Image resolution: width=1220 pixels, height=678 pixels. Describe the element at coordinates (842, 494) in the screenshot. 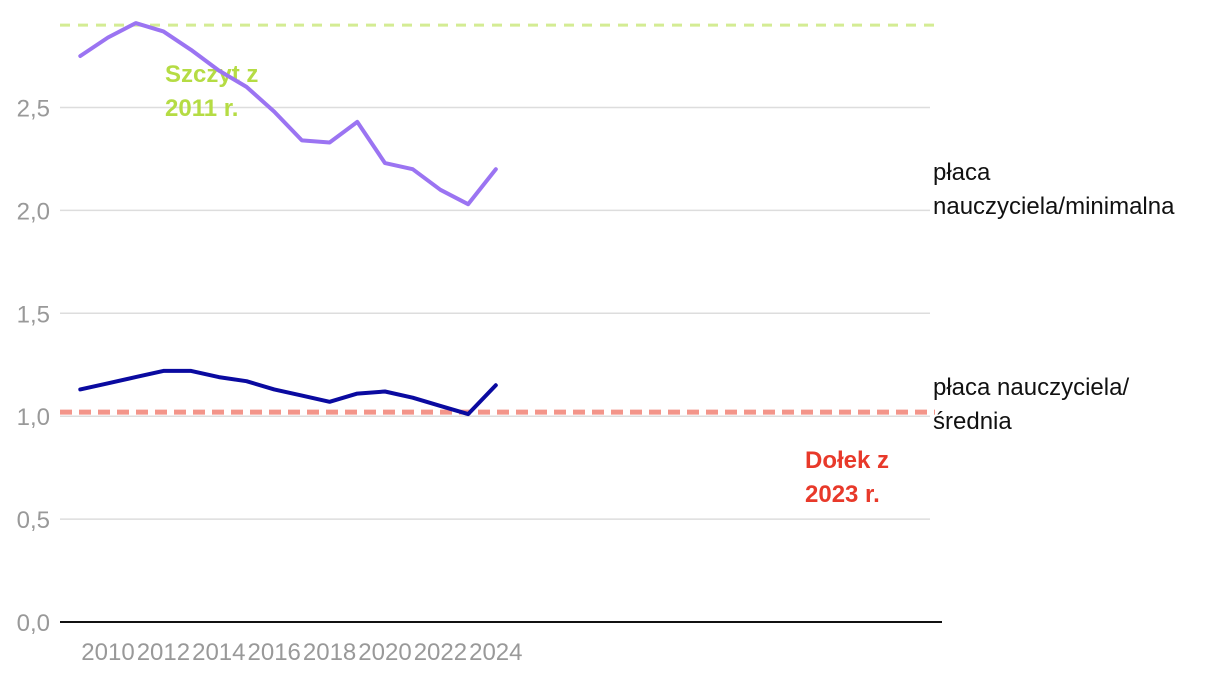

I see `reference-annotation: 2023 r.` at that location.